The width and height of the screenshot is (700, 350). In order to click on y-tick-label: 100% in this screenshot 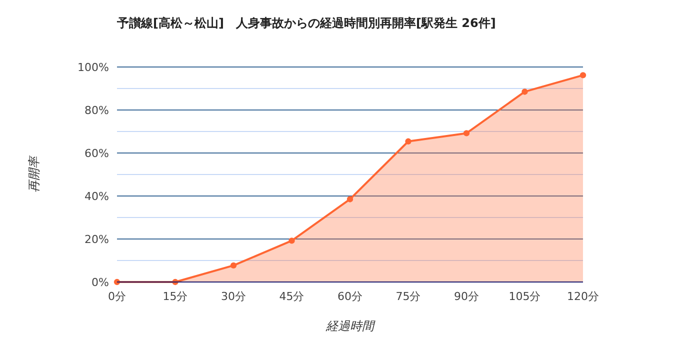, I will do `click(93, 67)`.